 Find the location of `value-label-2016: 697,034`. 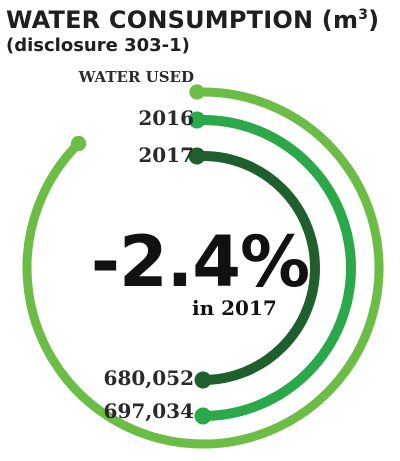

value-label-2016: 697,034 is located at coordinates (149, 411).